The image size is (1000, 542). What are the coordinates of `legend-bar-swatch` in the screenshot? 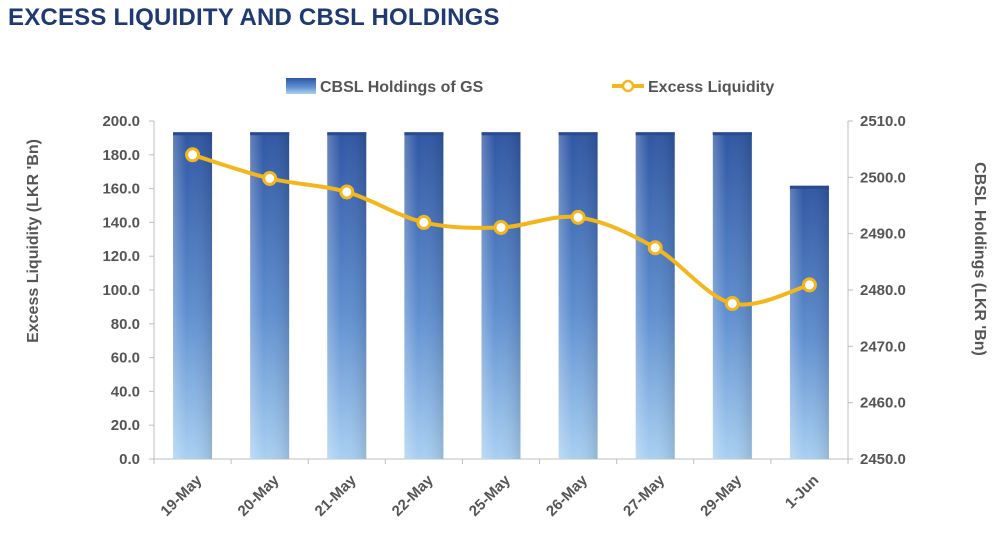 It's located at (301, 86).